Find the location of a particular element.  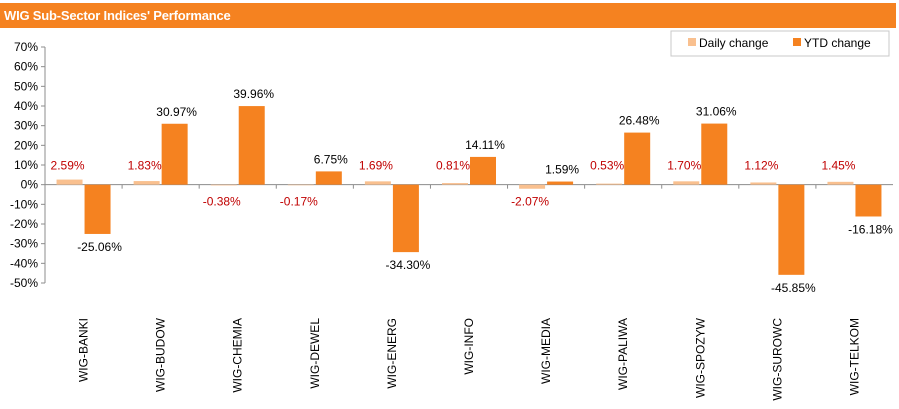

daily-data-label: -0.17% is located at coordinates (299, 202).